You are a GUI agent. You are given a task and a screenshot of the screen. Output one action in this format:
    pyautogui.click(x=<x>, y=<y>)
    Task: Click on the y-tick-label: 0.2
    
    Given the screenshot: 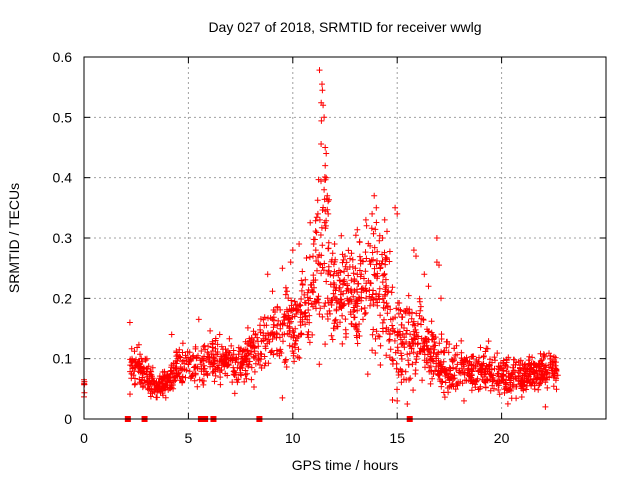 What is the action you would take?
    pyautogui.click(x=63, y=298)
    